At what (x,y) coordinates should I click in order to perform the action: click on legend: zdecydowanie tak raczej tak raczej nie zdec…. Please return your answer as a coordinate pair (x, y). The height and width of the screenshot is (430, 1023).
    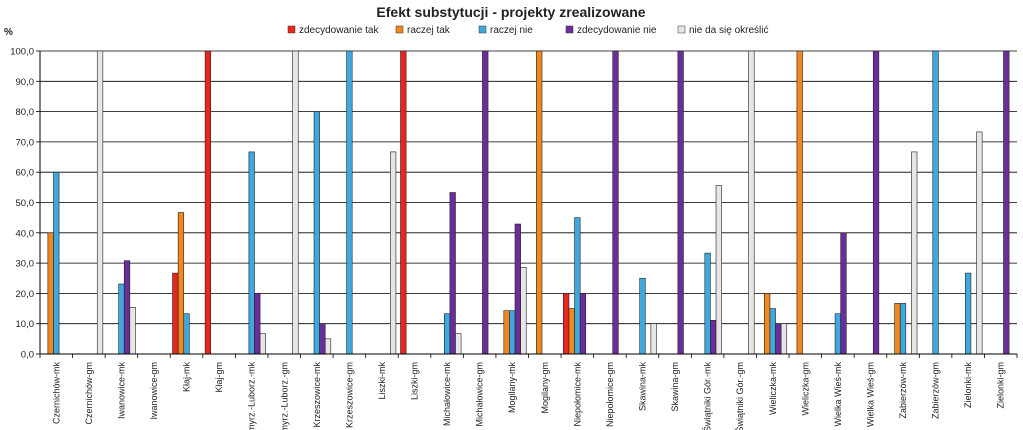
    Looking at the image, I should click on (527, 30).